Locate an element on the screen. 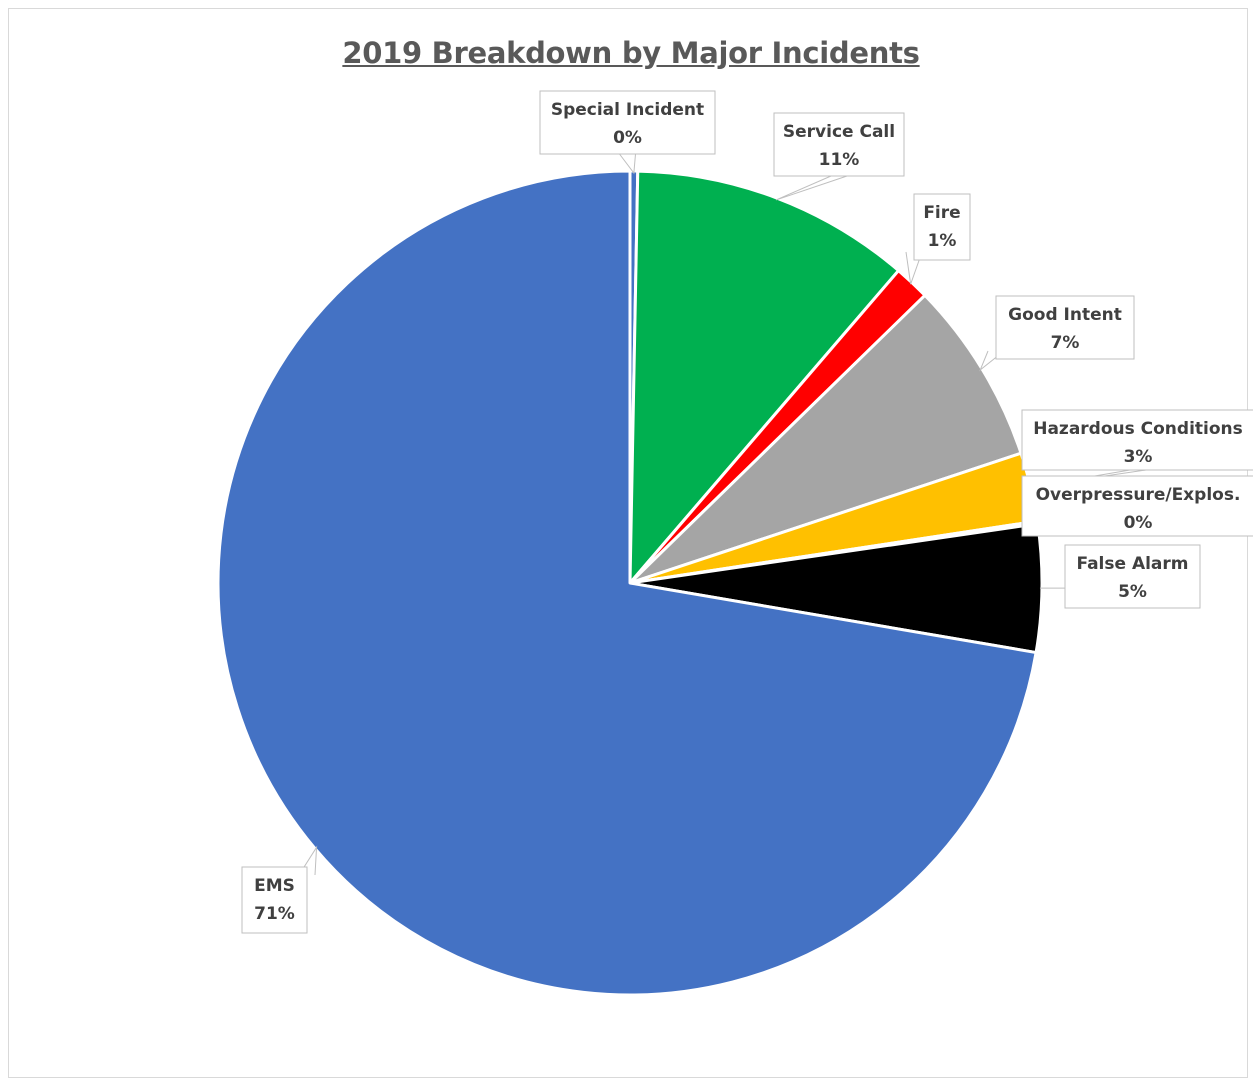  callout-ems: EMS 71% is located at coordinates (279, 889).